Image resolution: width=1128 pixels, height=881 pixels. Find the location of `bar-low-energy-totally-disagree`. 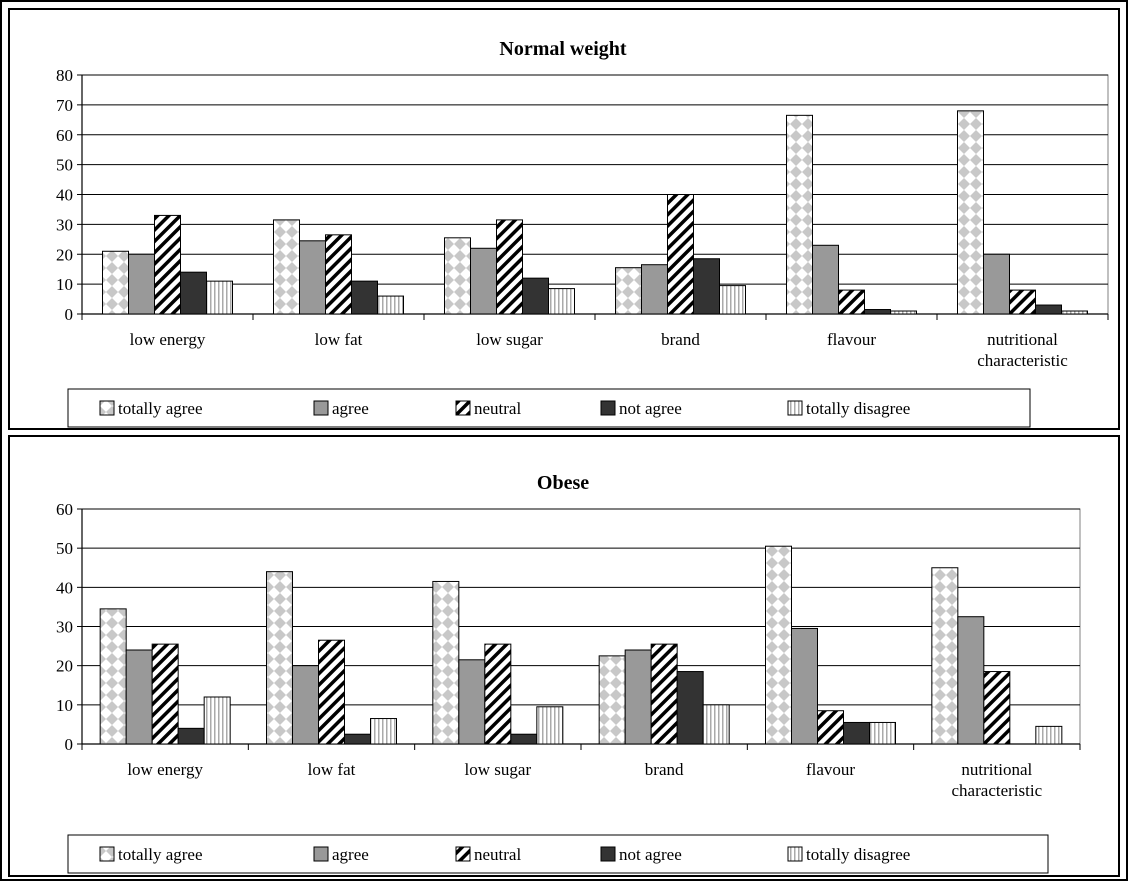

bar-low-energy-totally-disagree is located at coordinates (219, 297).